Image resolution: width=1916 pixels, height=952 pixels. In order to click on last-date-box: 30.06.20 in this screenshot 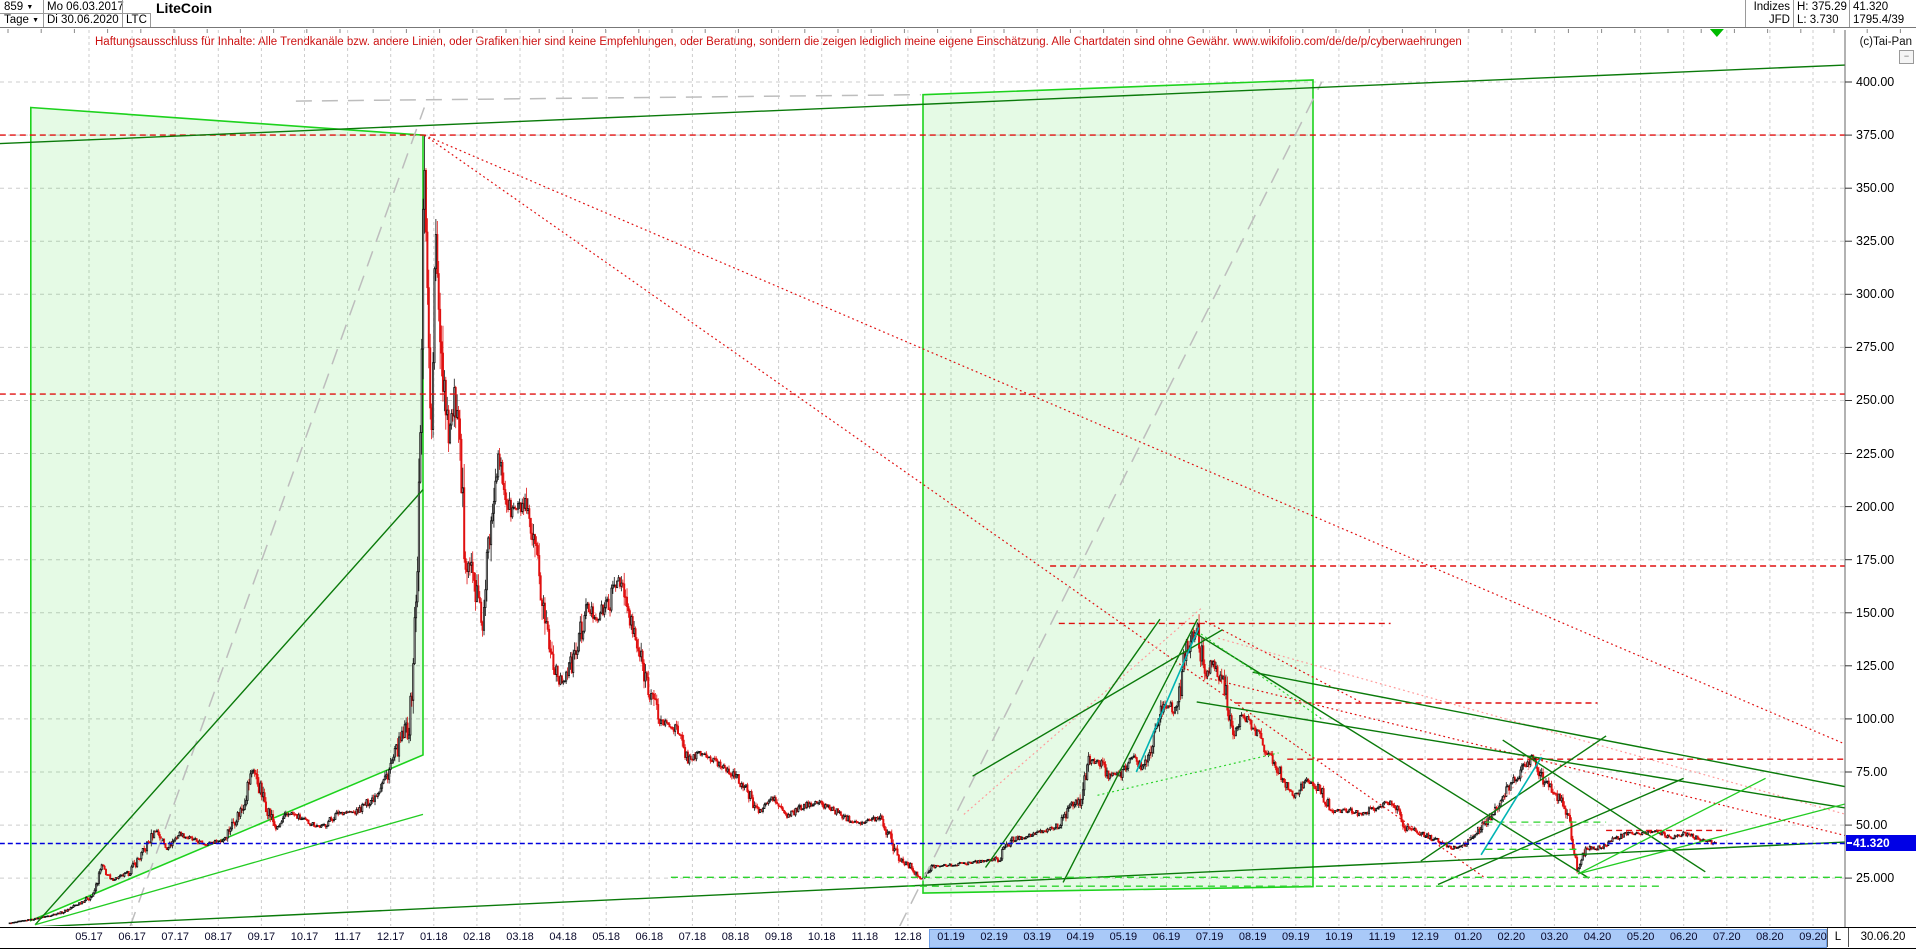, I will do `click(1883, 937)`.